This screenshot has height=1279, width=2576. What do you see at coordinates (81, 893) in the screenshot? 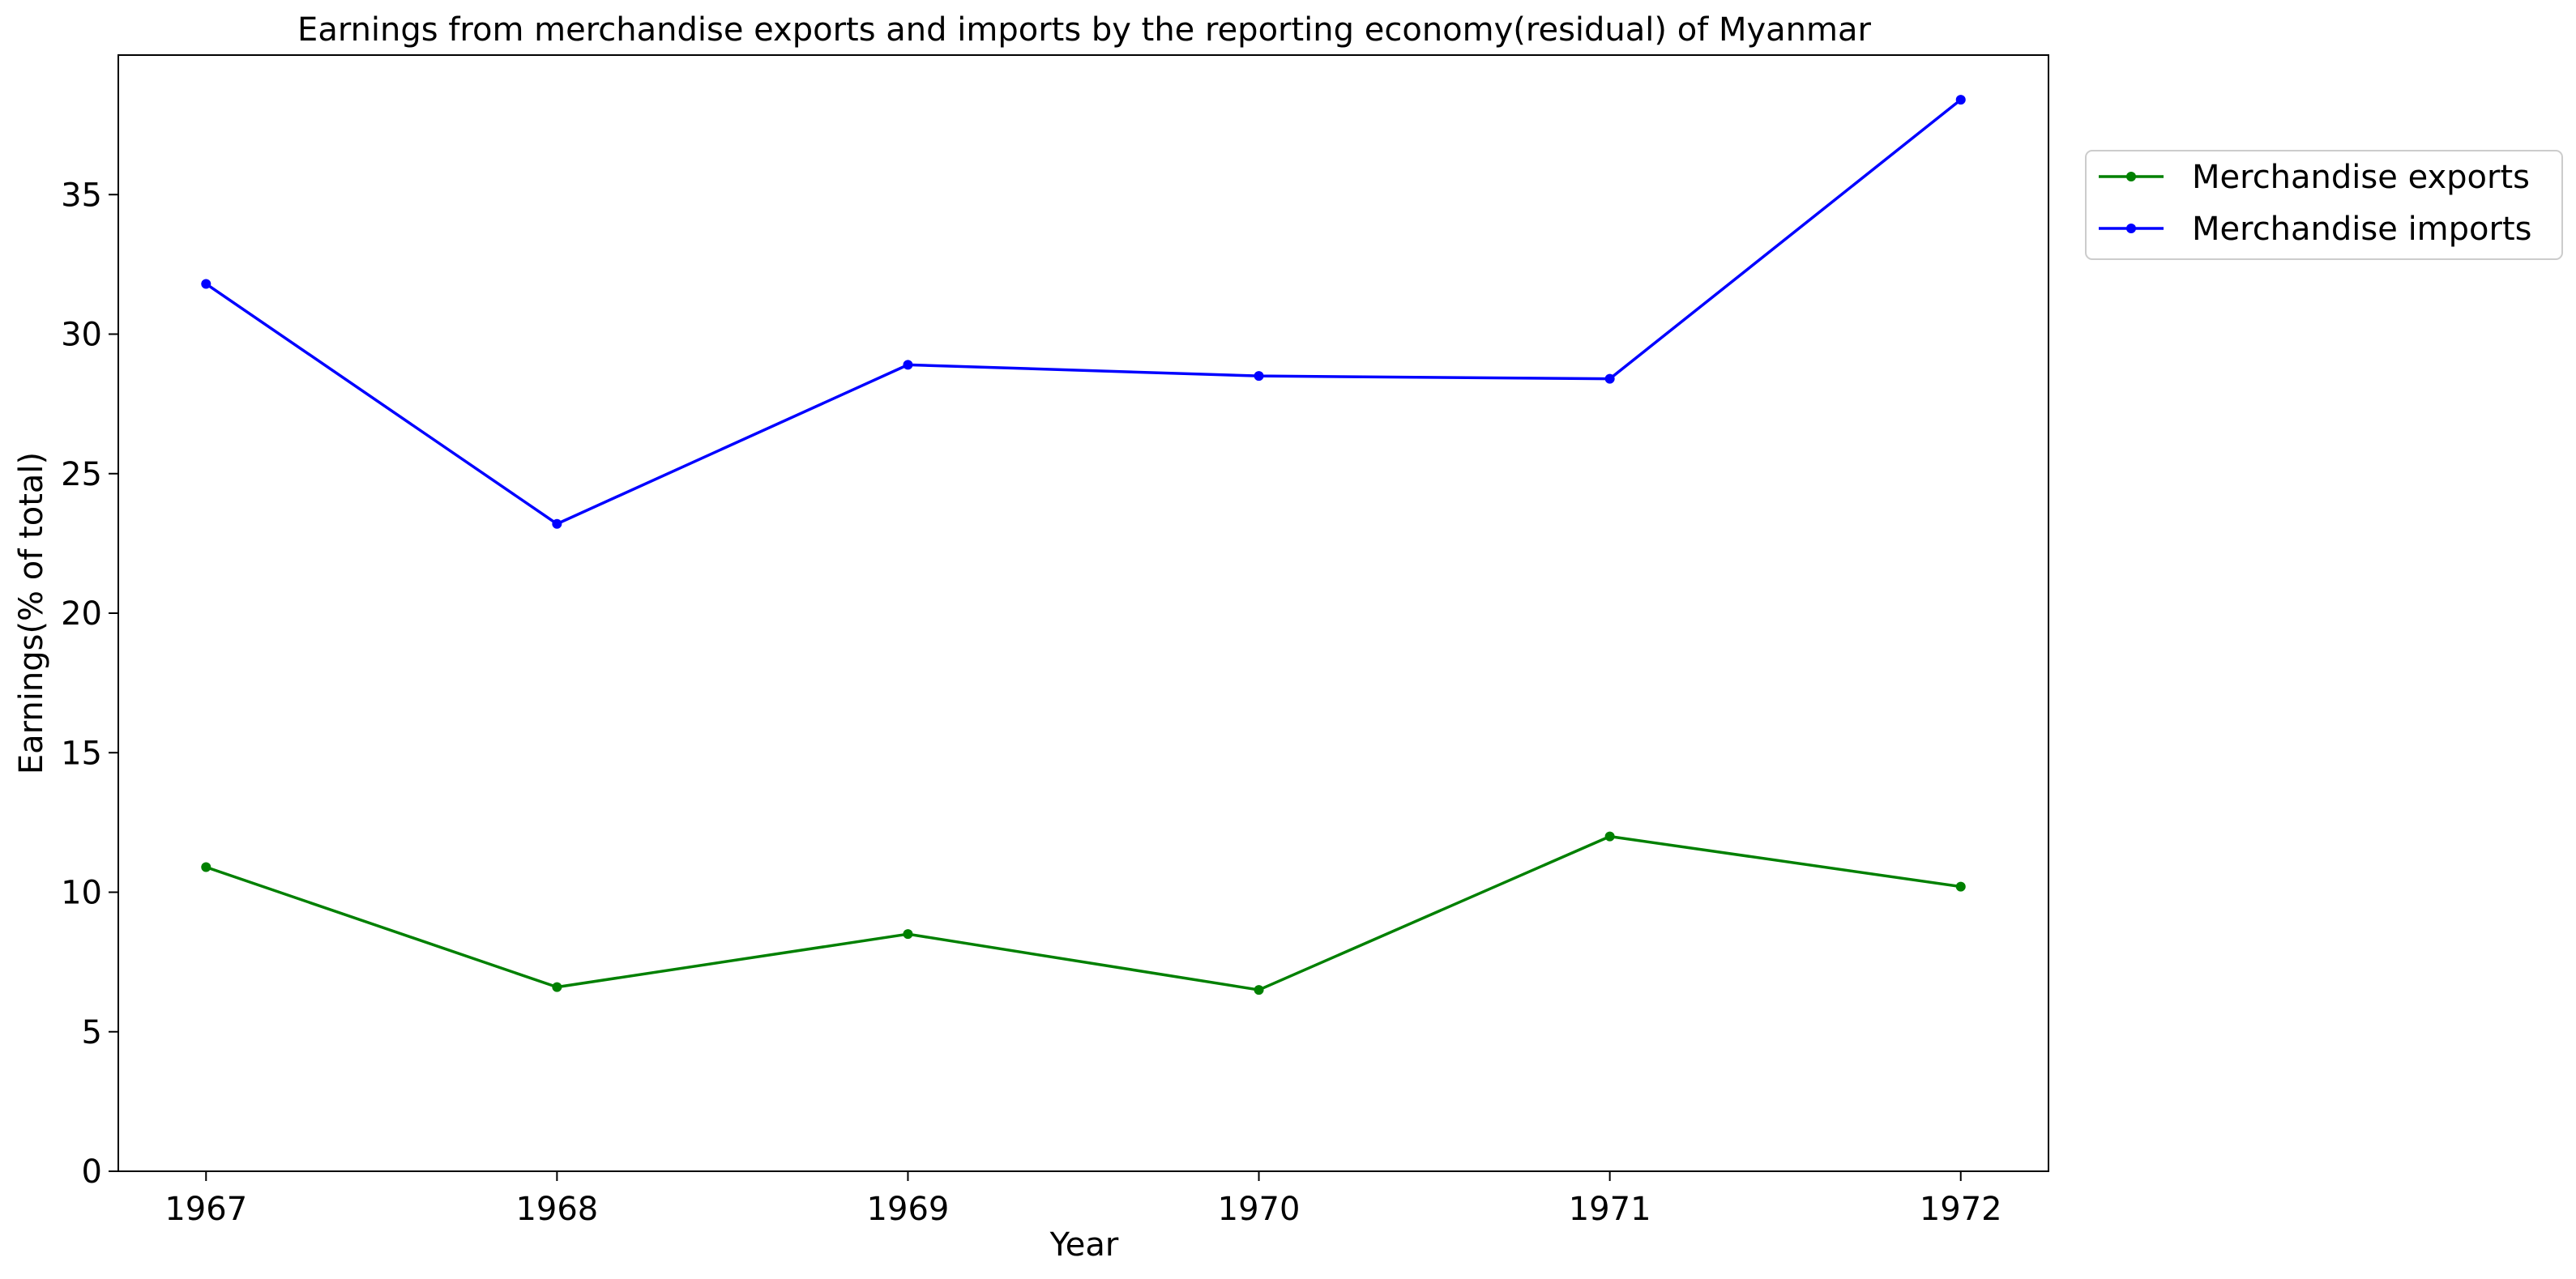
I see `y-tick-label: 10` at bounding box center [81, 893].